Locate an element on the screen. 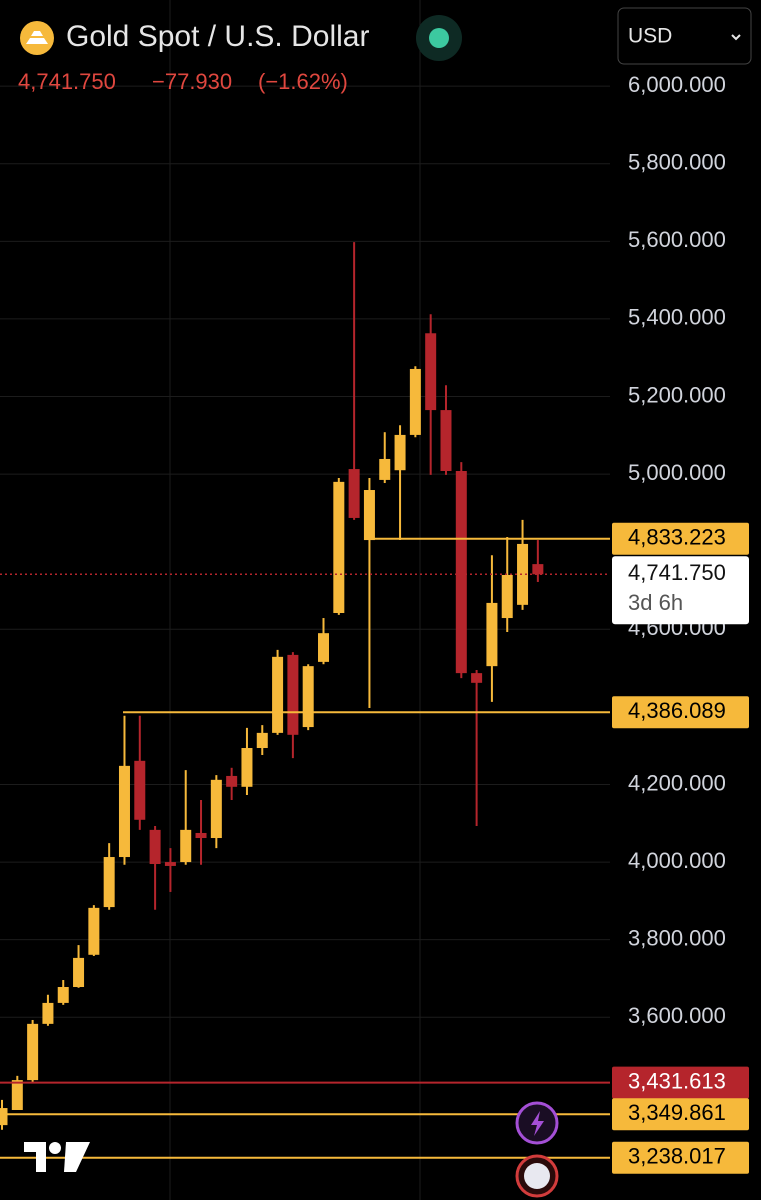  symbol-title: Gold Spot / U.S. Dollar is located at coordinates (217, 36).